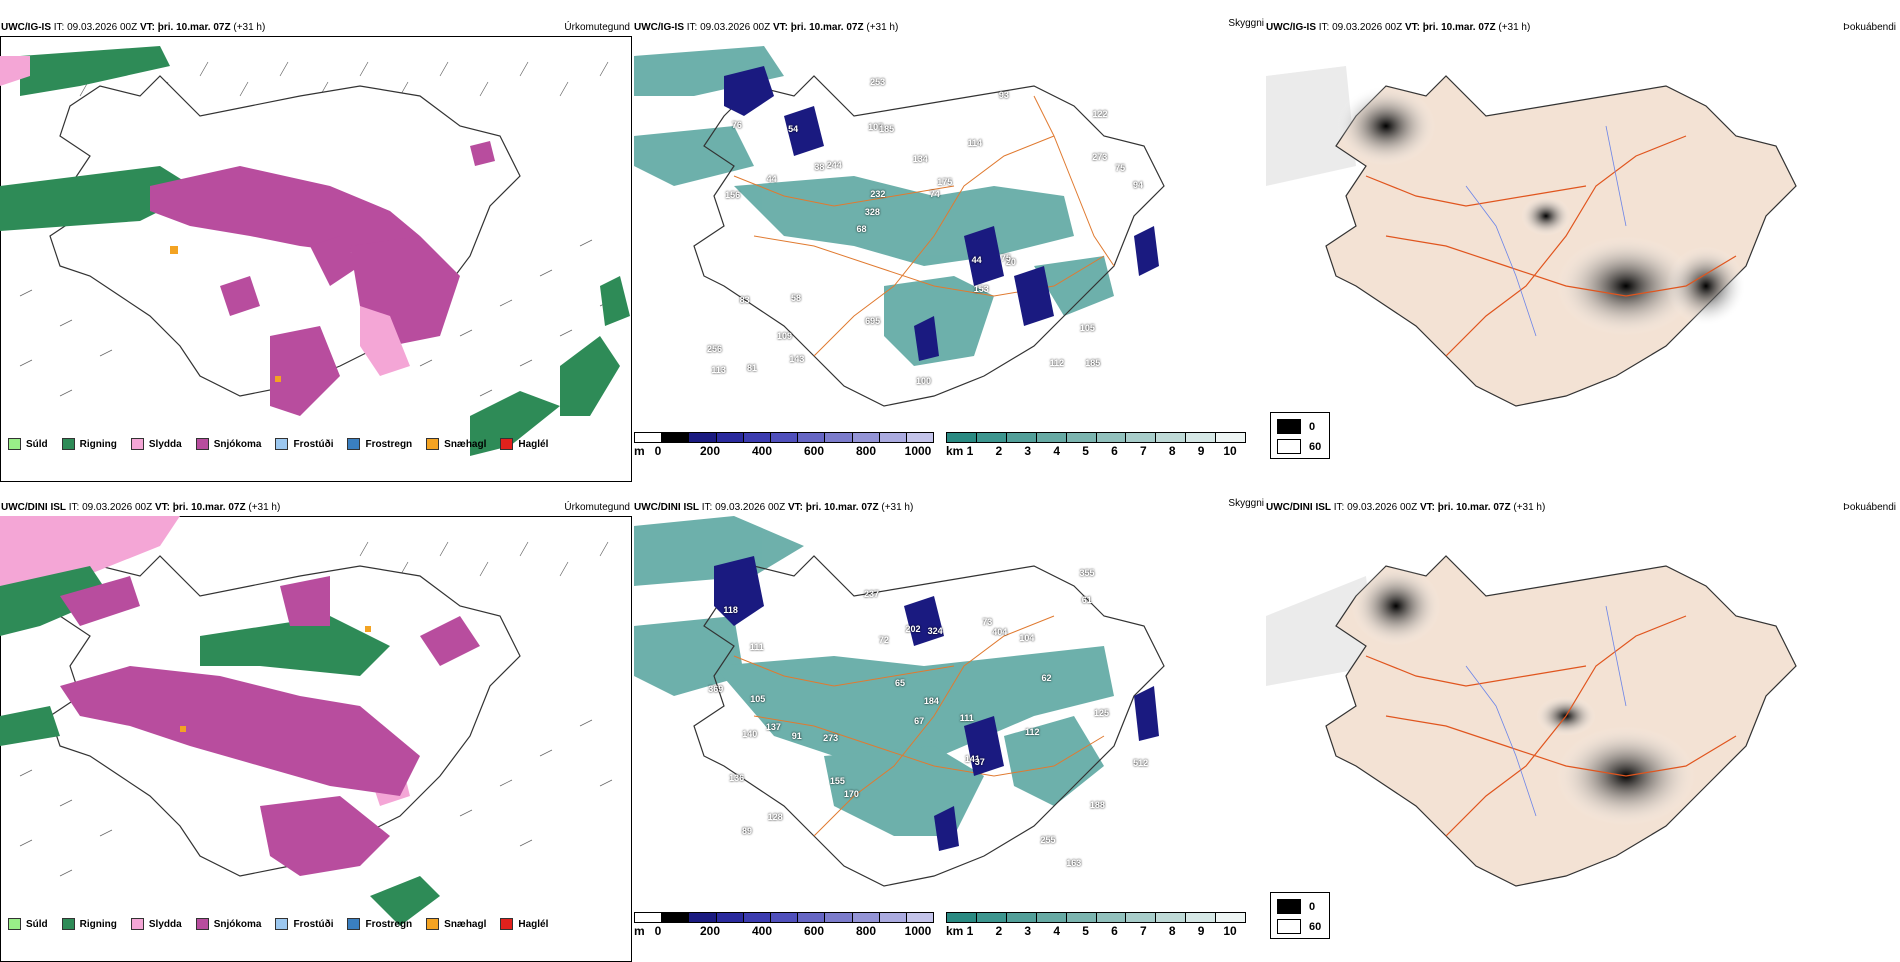 The image size is (1900, 962). Describe the element at coordinates (920, 158) in the screenshot. I see `cloudbase-label: 134` at that location.